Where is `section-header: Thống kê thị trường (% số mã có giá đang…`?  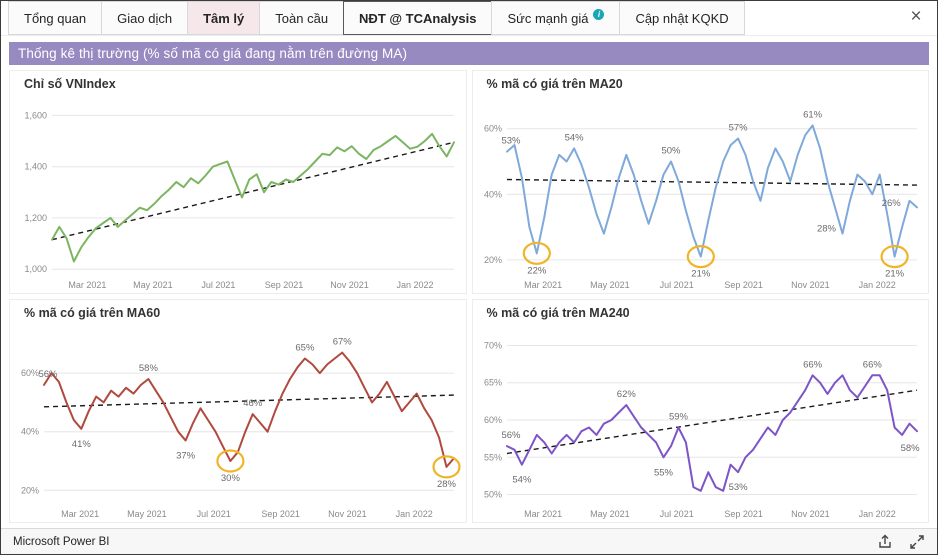
section-header: Thống kê thị trường (% số mã có giá đang… is located at coordinates (469, 53).